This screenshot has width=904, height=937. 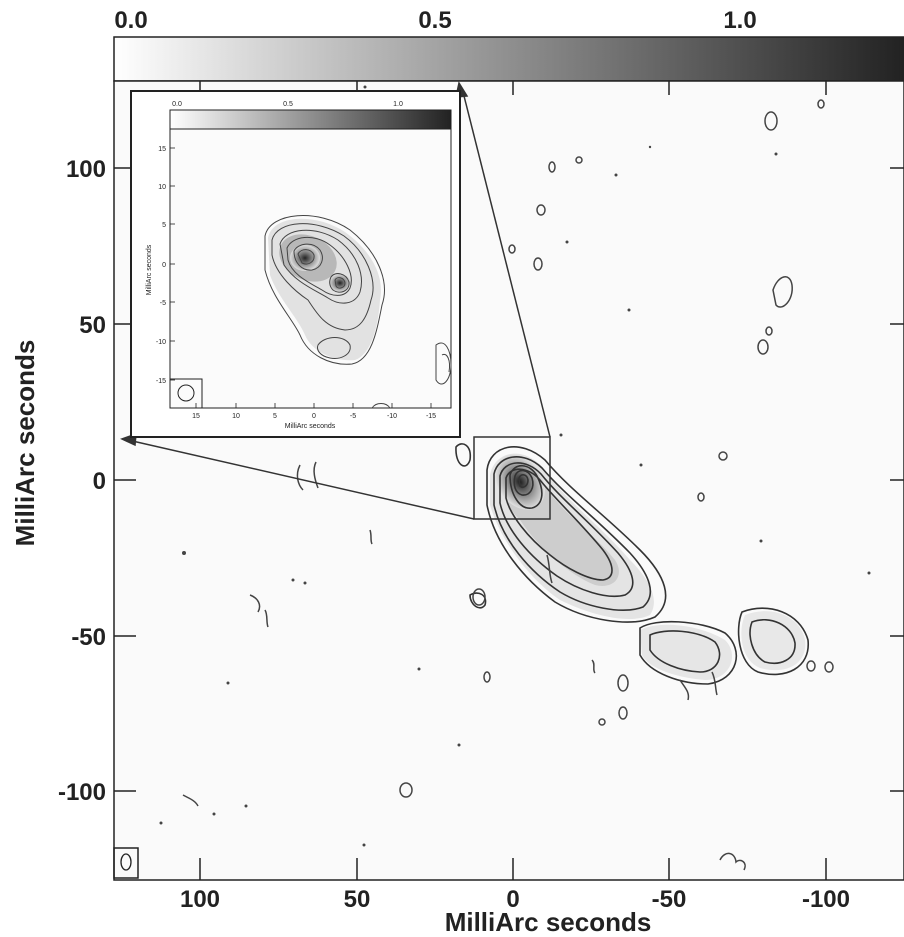 I want to click on inset-axis-ticks, so click(x=301, y=277).